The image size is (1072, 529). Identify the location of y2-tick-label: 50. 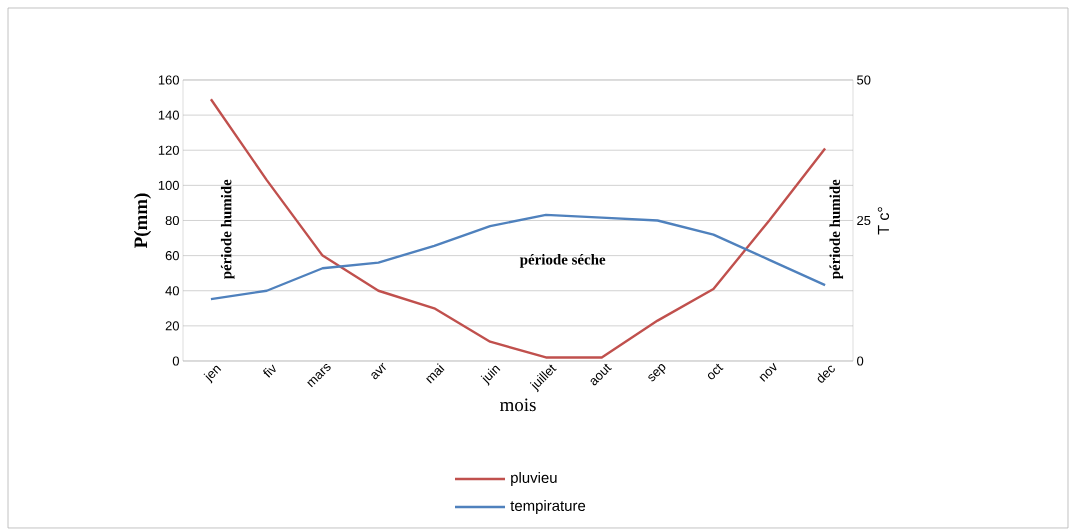
(864, 80).